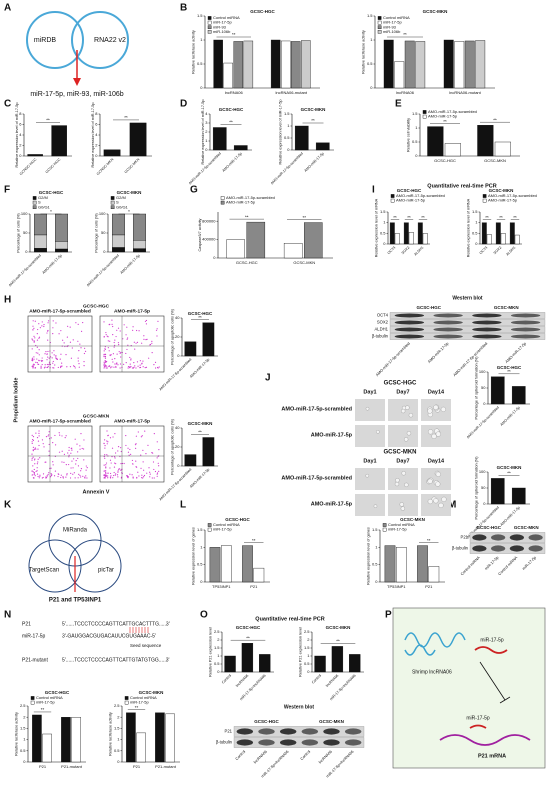 This screenshot has width=550, height=798. What do you see at coordinates (24, 213) in the screenshot?
I see `y-tick-label: 100` at bounding box center [24, 213].